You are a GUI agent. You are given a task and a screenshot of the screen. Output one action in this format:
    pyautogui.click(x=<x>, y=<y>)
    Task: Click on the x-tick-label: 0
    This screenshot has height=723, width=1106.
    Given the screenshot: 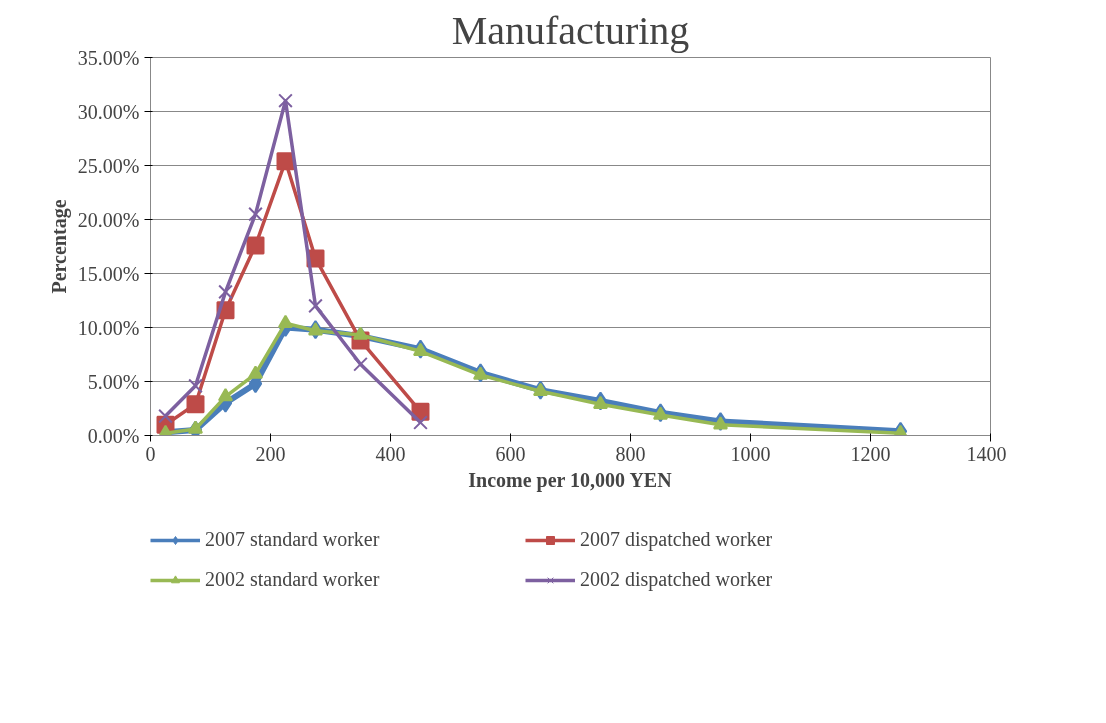 What is the action you would take?
    pyautogui.click(x=150, y=453)
    